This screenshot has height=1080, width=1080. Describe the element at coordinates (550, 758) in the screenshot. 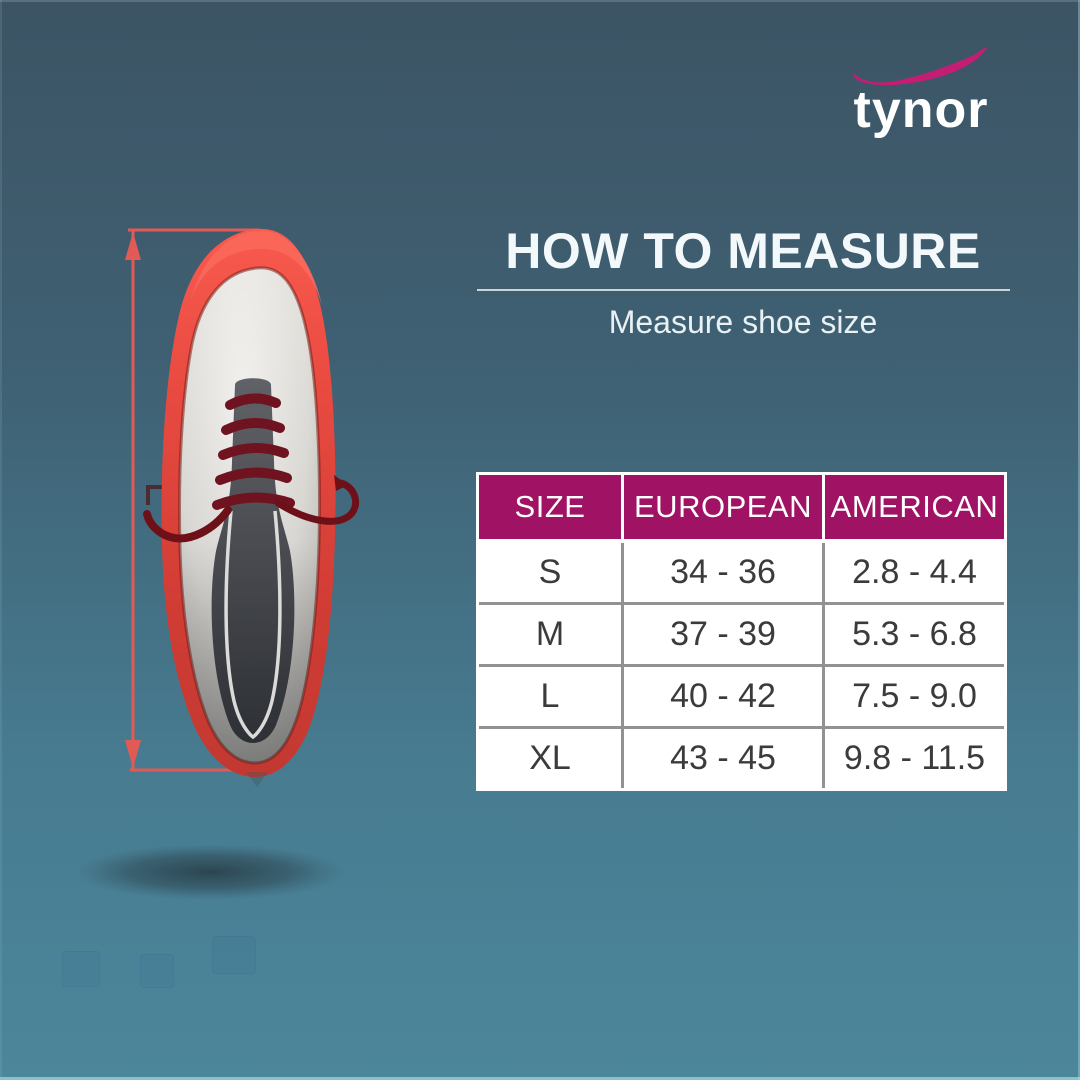

I see `cell-size-xl: XL` at that location.